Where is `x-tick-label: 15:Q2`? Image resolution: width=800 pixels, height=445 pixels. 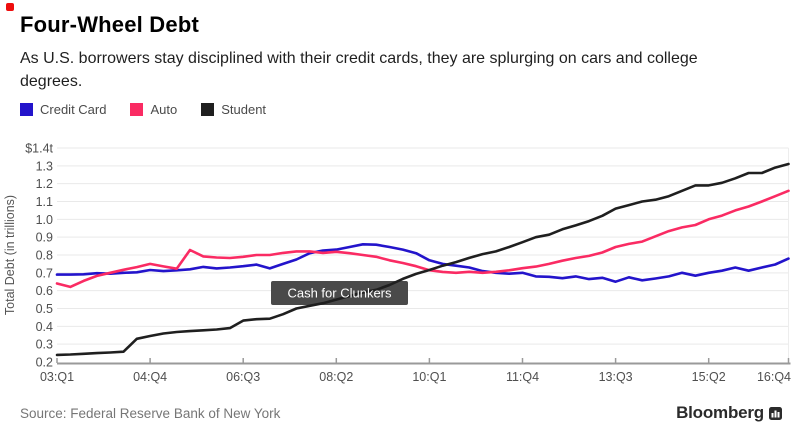 x-tick-label: 15:Q2 is located at coordinates (709, 377).